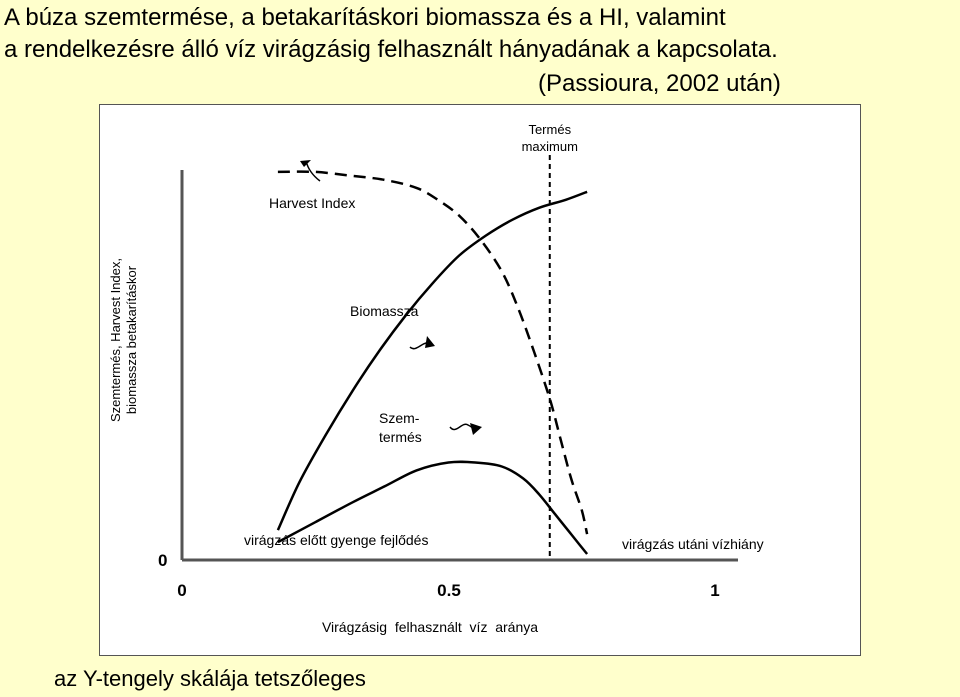 This screenshot has height=697, width=960. What do you see at coordinates (449, 590) in the screenshot?
I see `x-tick-label-0.5: 0.5` at bounding box center [449, 590].